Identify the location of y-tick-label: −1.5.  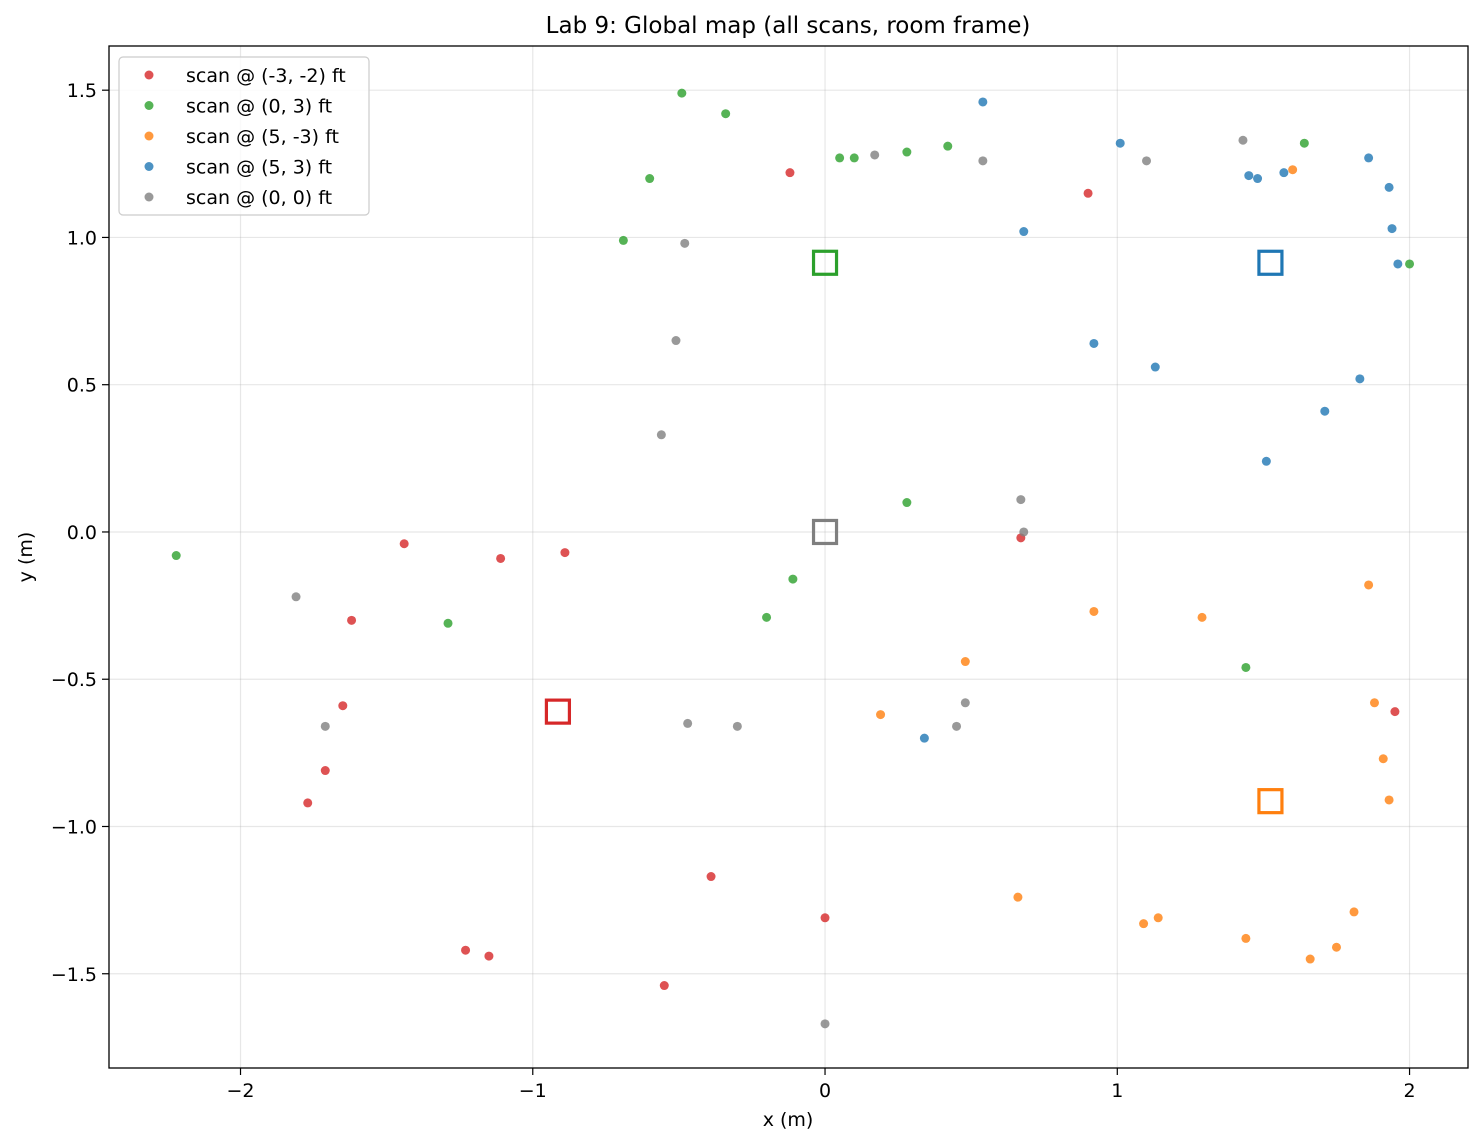
(74, 975).